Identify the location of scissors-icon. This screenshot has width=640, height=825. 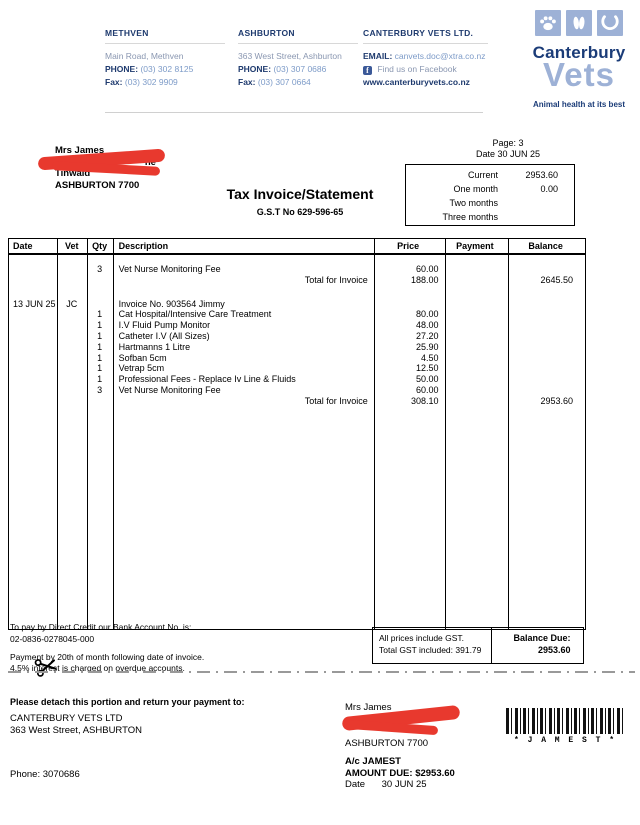
(46, 666).